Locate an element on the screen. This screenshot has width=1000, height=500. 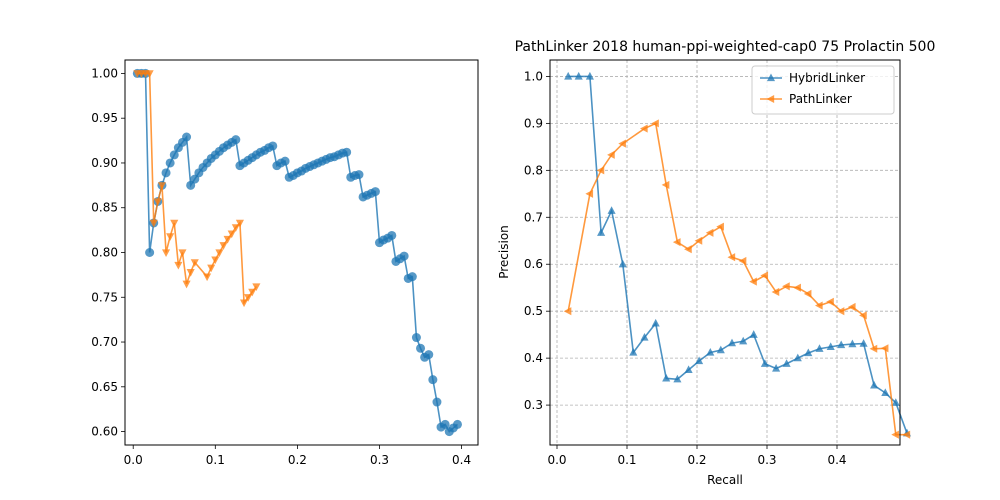
left-y-tick-label: 0.60 is located at coordinates (104, 432).